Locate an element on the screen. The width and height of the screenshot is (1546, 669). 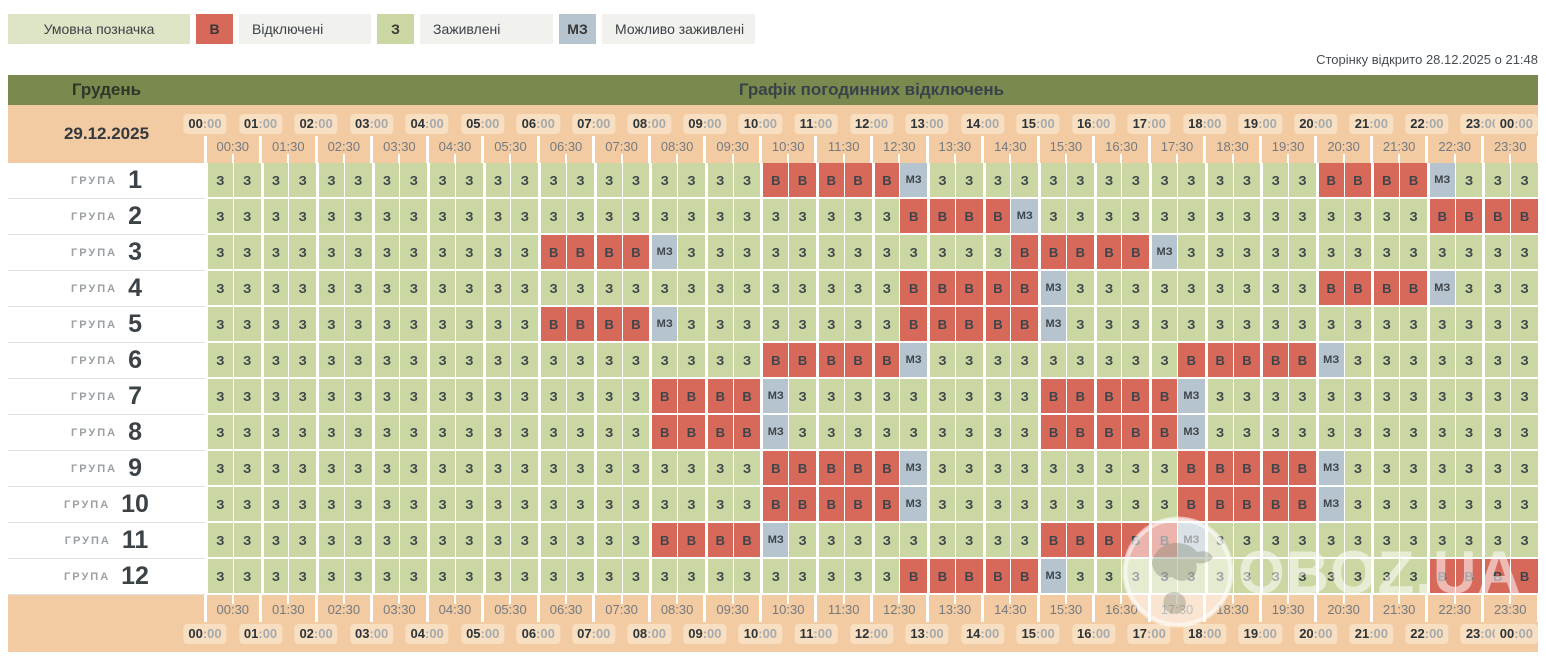
time-label-half-hour: 08:30 is located at coordinates (677, 609).